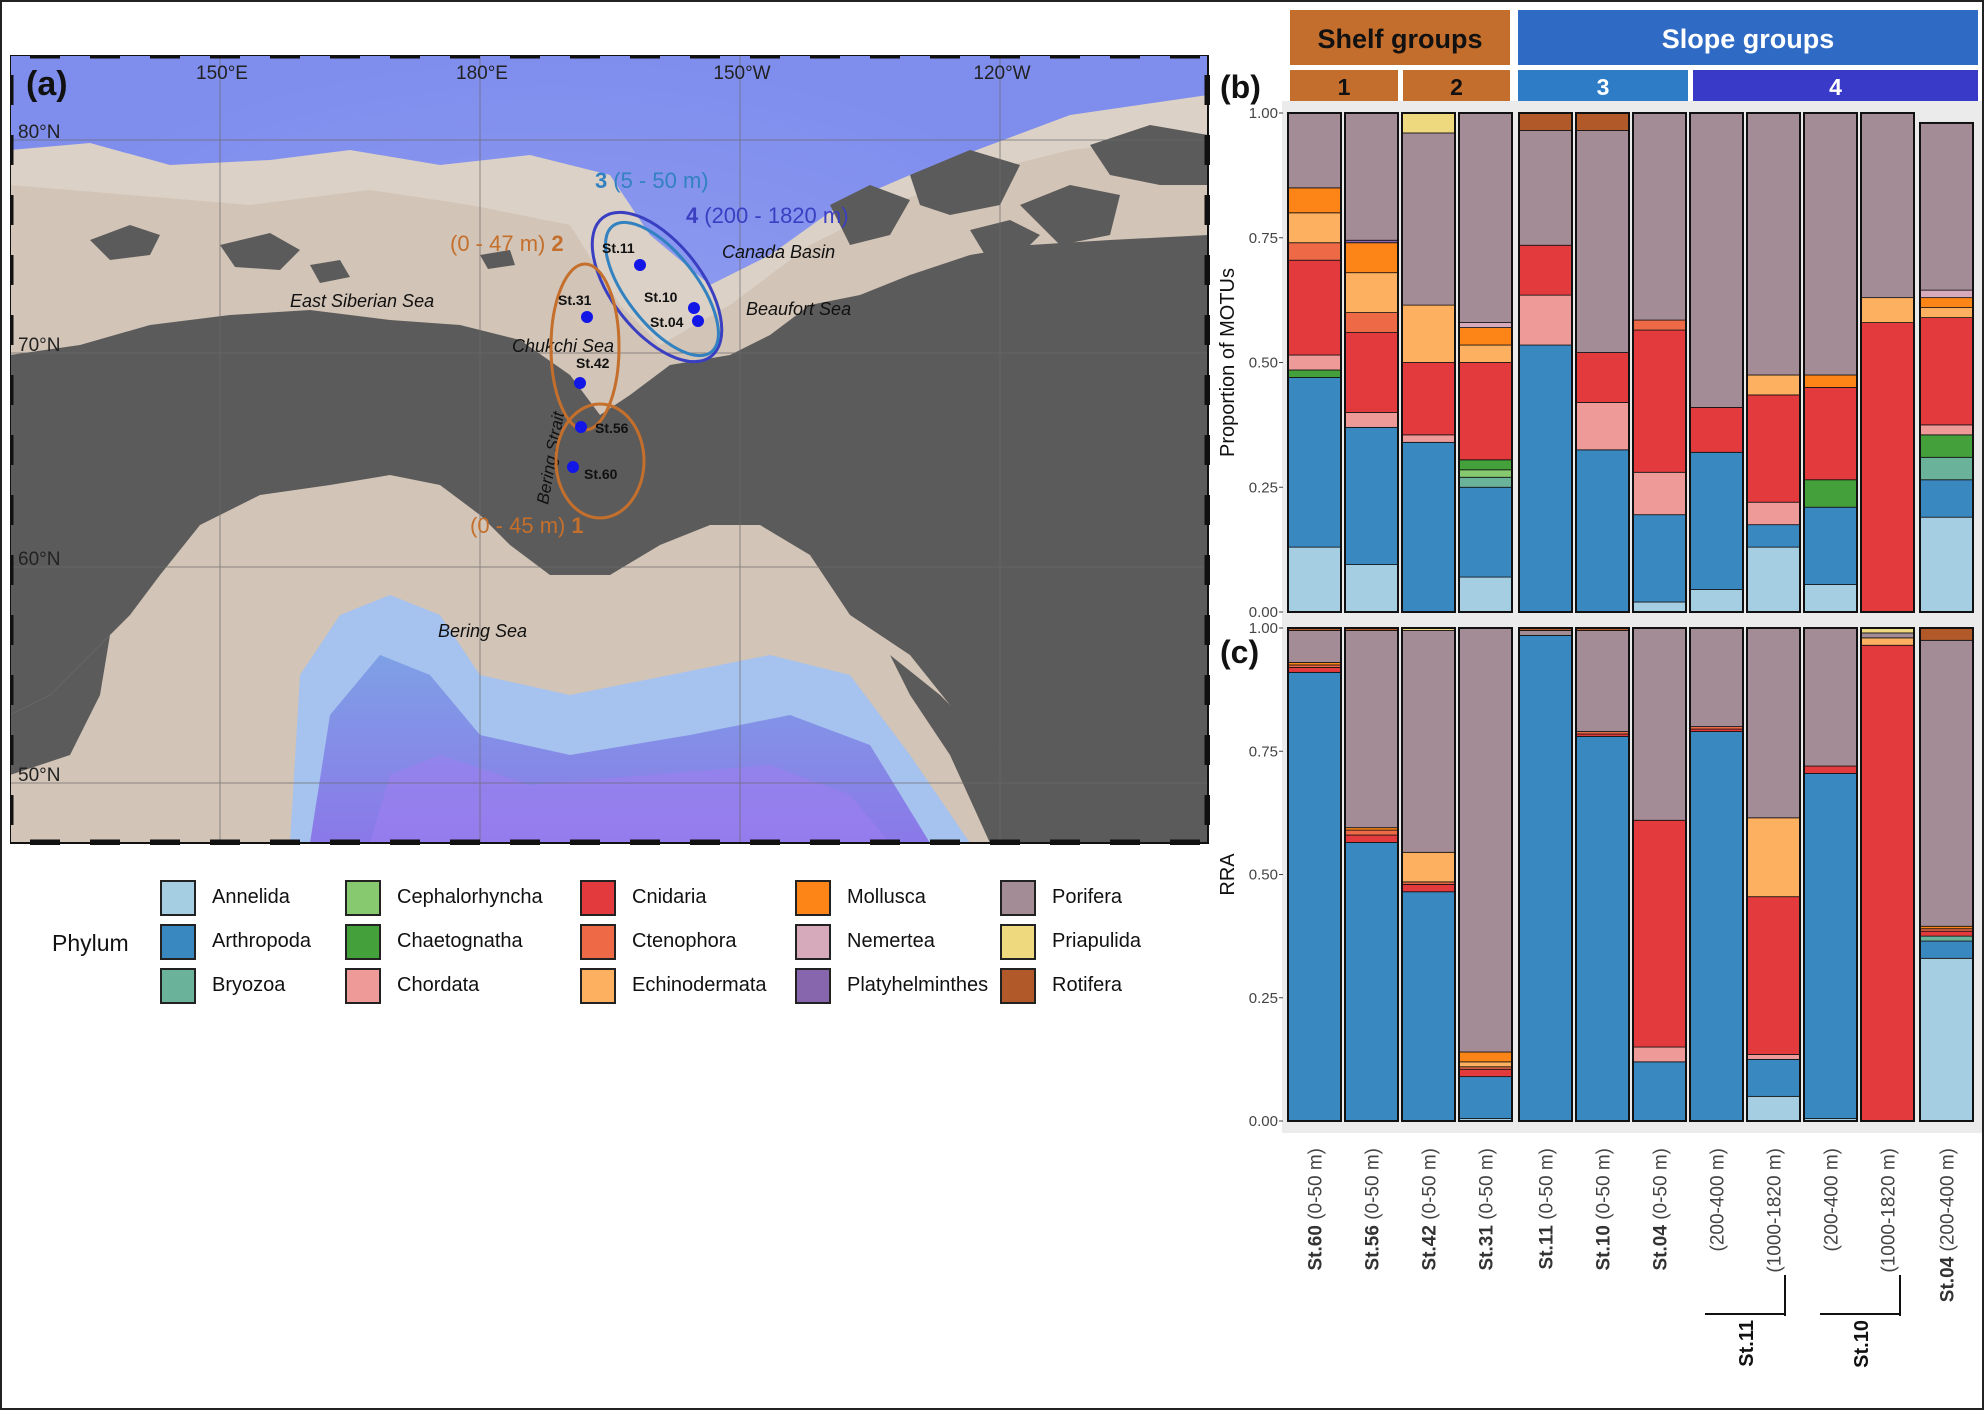  I want to click on legend-label: Mollusca, so click(886, 897).